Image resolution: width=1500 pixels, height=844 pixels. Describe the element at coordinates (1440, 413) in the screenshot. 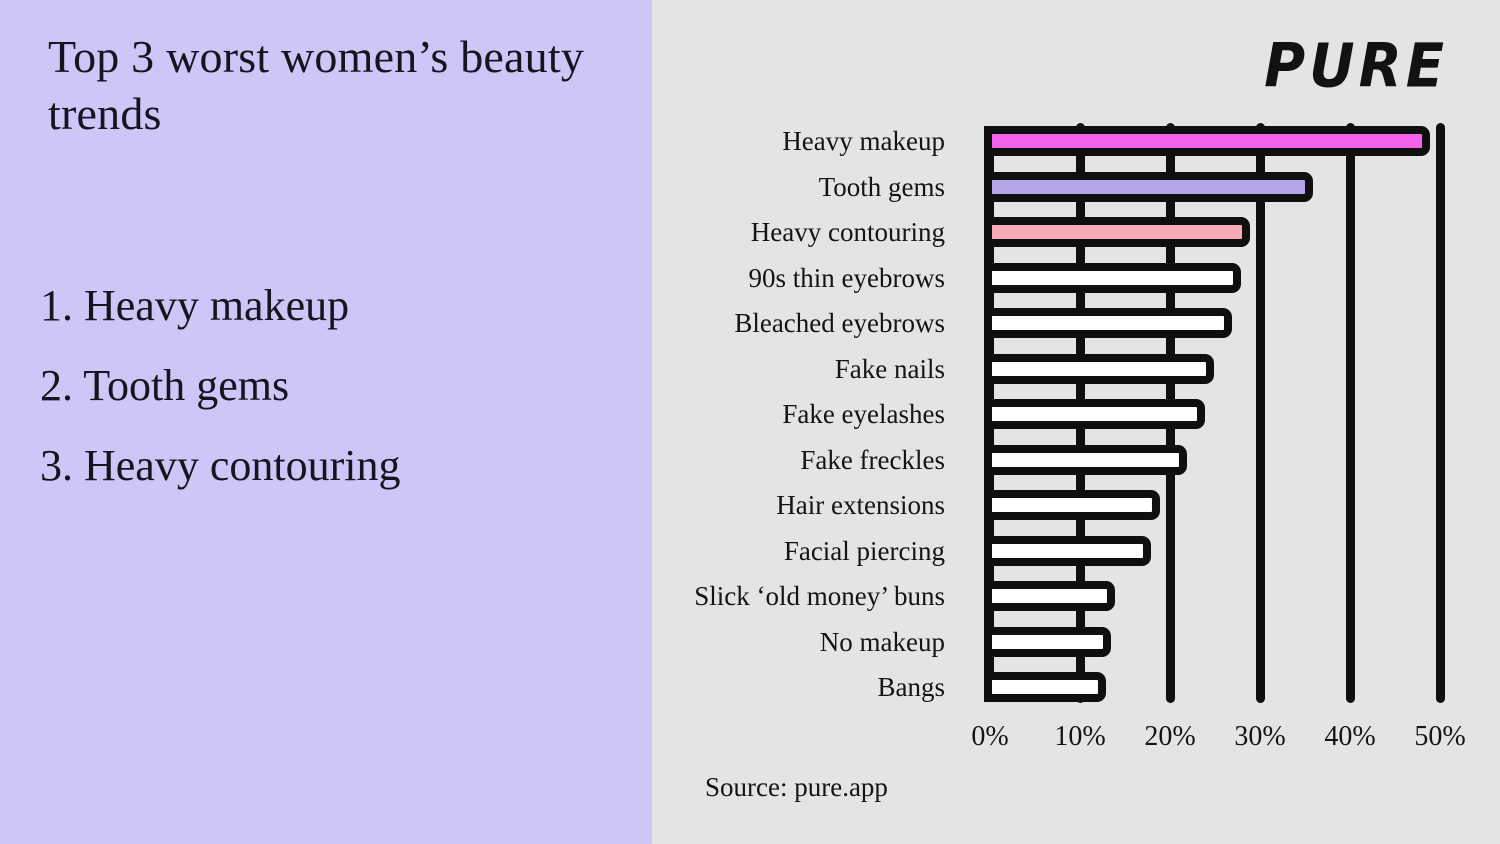

I see `gridline-50%` at that location.